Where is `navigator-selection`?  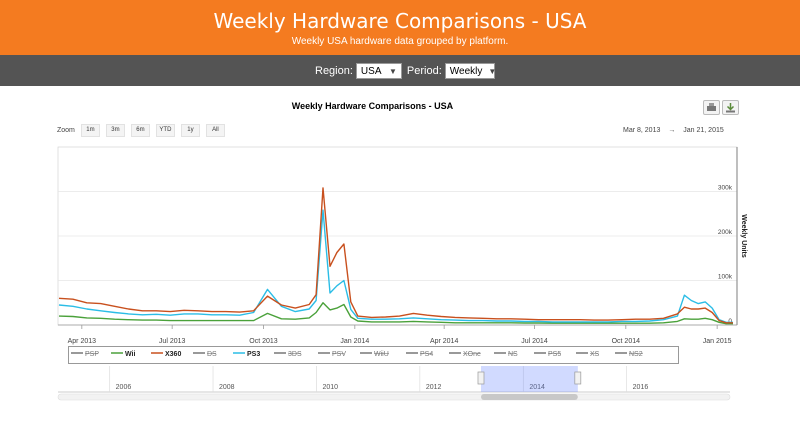 navigator-selection is located at coordinates (529, 379).